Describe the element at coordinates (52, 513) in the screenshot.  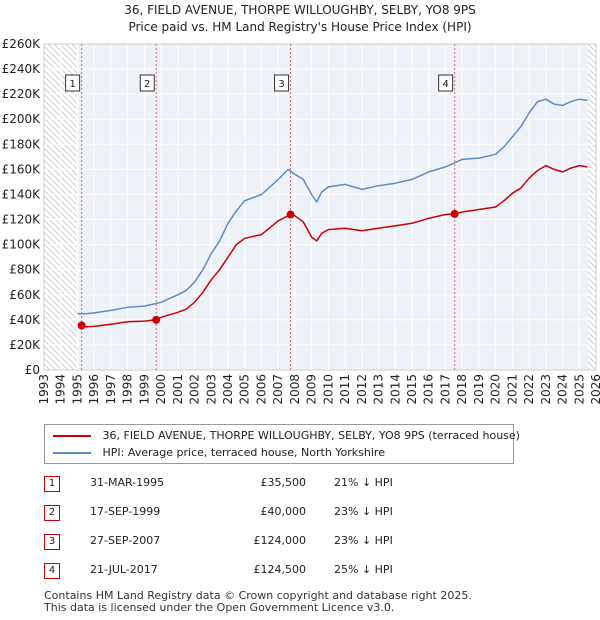
I see `sale-marker-label: 2` at that location.